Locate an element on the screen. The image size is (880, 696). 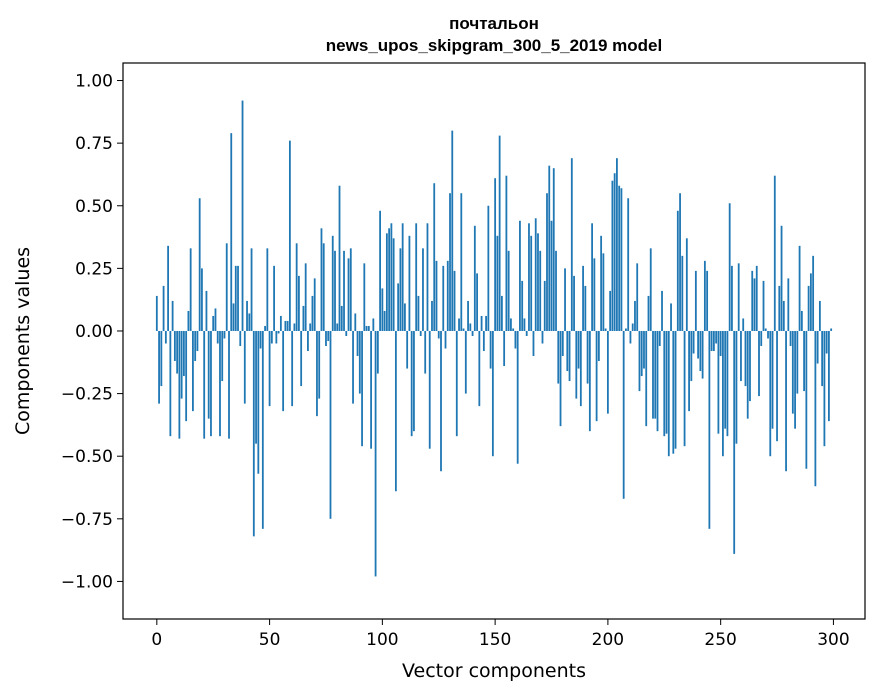
chart-subtitle: news_upos_skipgram_300_5_2019 model is located at coordinates (494, 45).